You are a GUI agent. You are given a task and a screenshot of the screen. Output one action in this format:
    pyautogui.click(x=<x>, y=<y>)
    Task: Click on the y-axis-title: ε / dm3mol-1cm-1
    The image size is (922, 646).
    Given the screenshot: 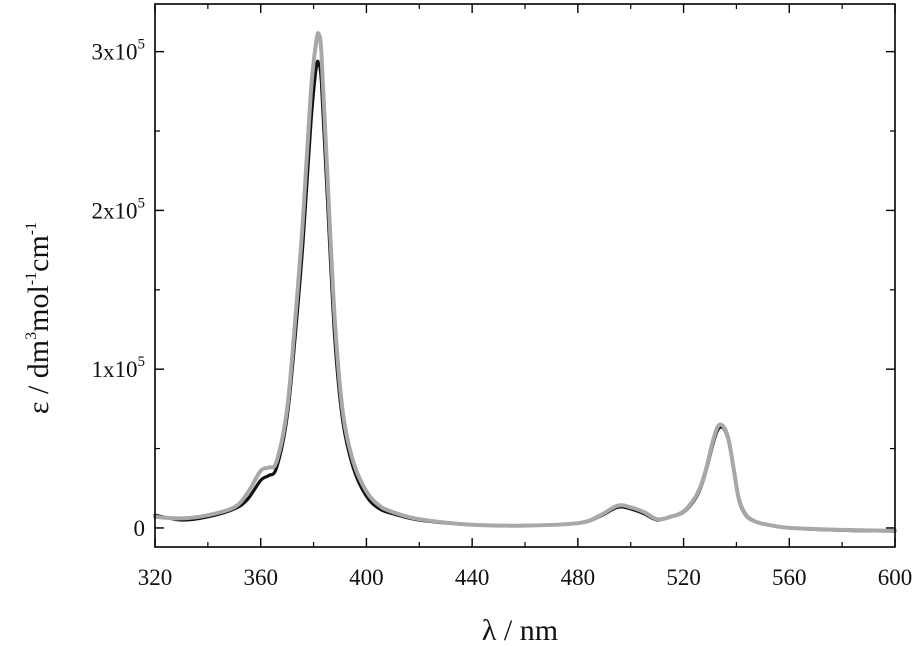 What is the action you would take?
    pyautogui.click(x=38, y=318)
    